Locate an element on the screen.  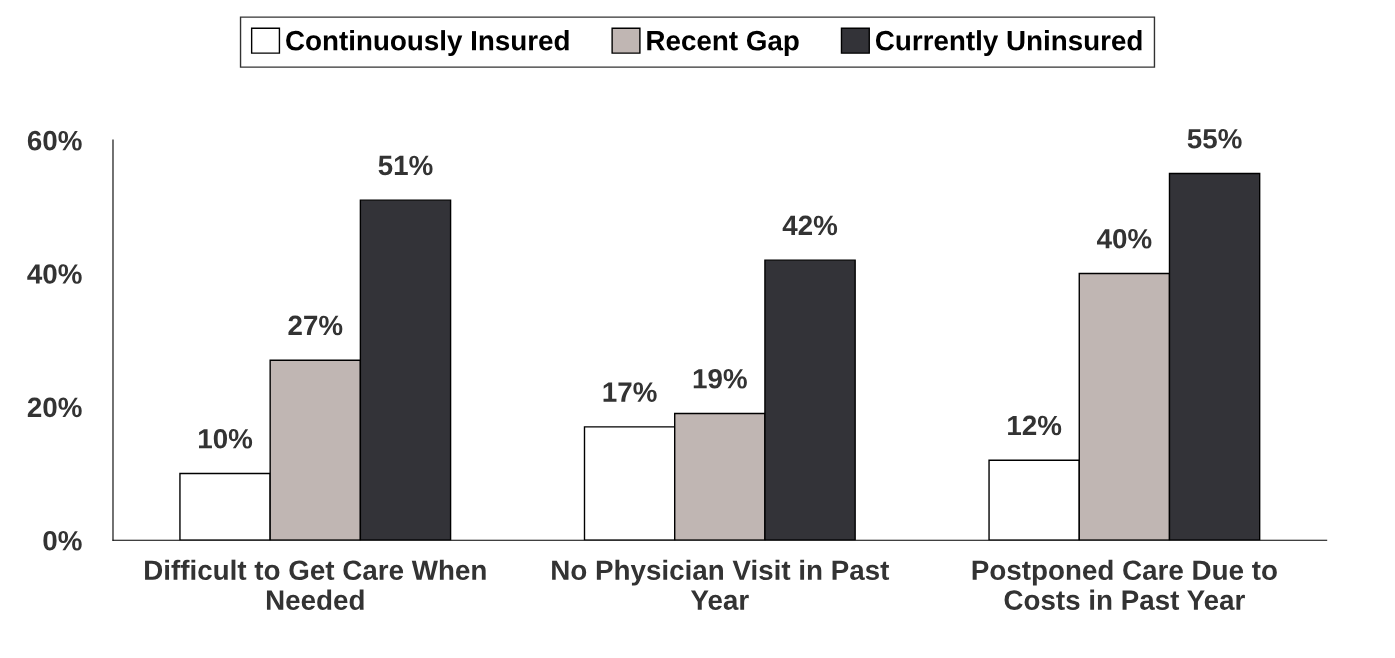
legend-label: Recent Gap is located at coordinates (723, 43).